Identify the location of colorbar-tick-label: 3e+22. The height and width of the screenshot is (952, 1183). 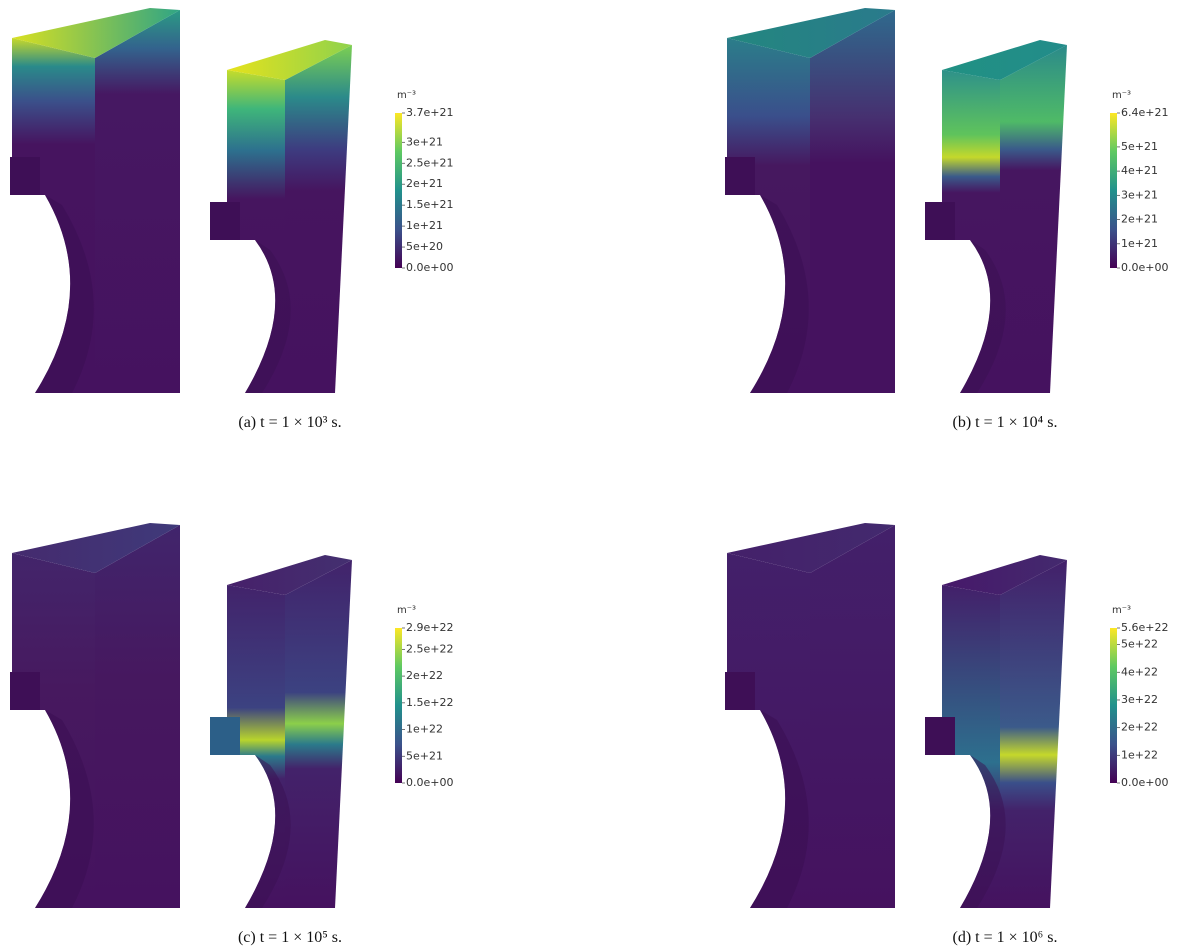
(1139, 699).